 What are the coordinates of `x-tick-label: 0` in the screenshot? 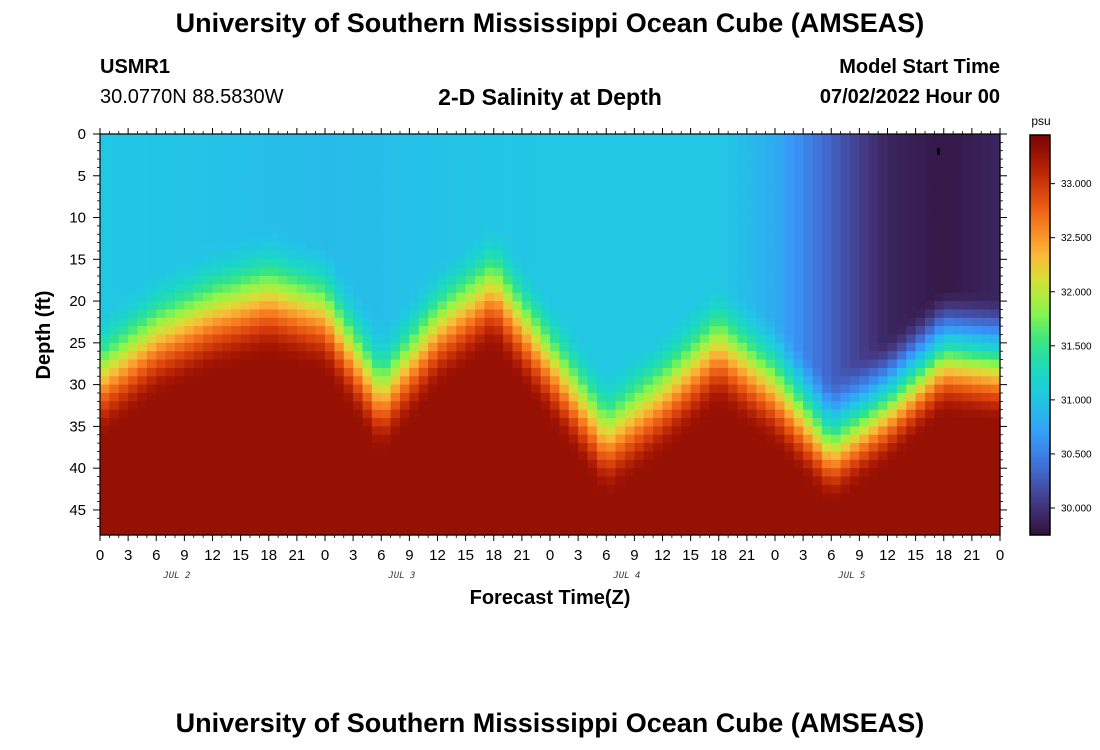 It's located at (775, 555).